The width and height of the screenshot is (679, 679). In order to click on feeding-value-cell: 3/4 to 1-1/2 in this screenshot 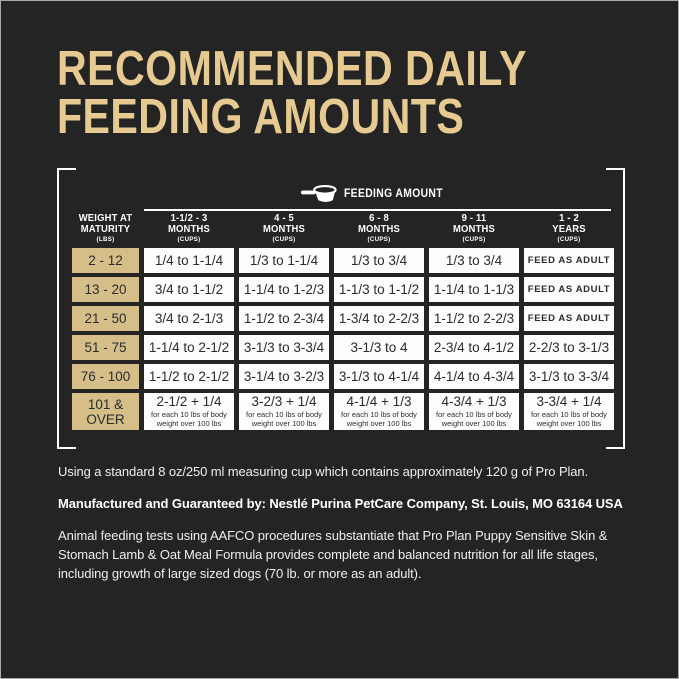, I will do `click(189, 289)`.